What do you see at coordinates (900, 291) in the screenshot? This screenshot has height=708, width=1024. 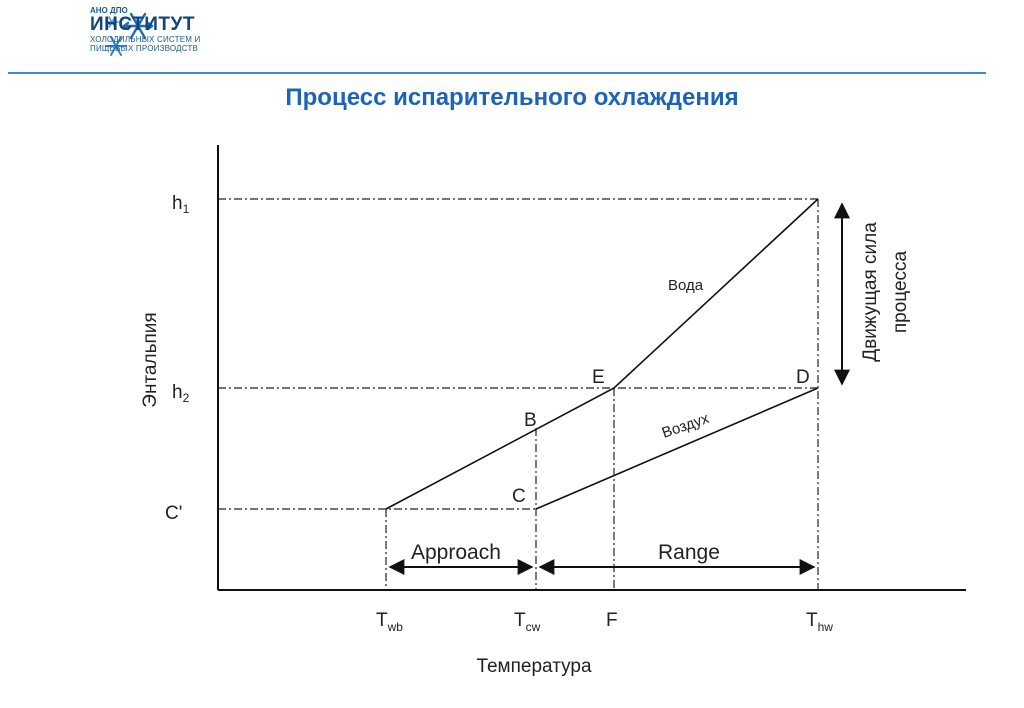 I see `driving-force-label-2: процесса` at bounding box center [900, 291].